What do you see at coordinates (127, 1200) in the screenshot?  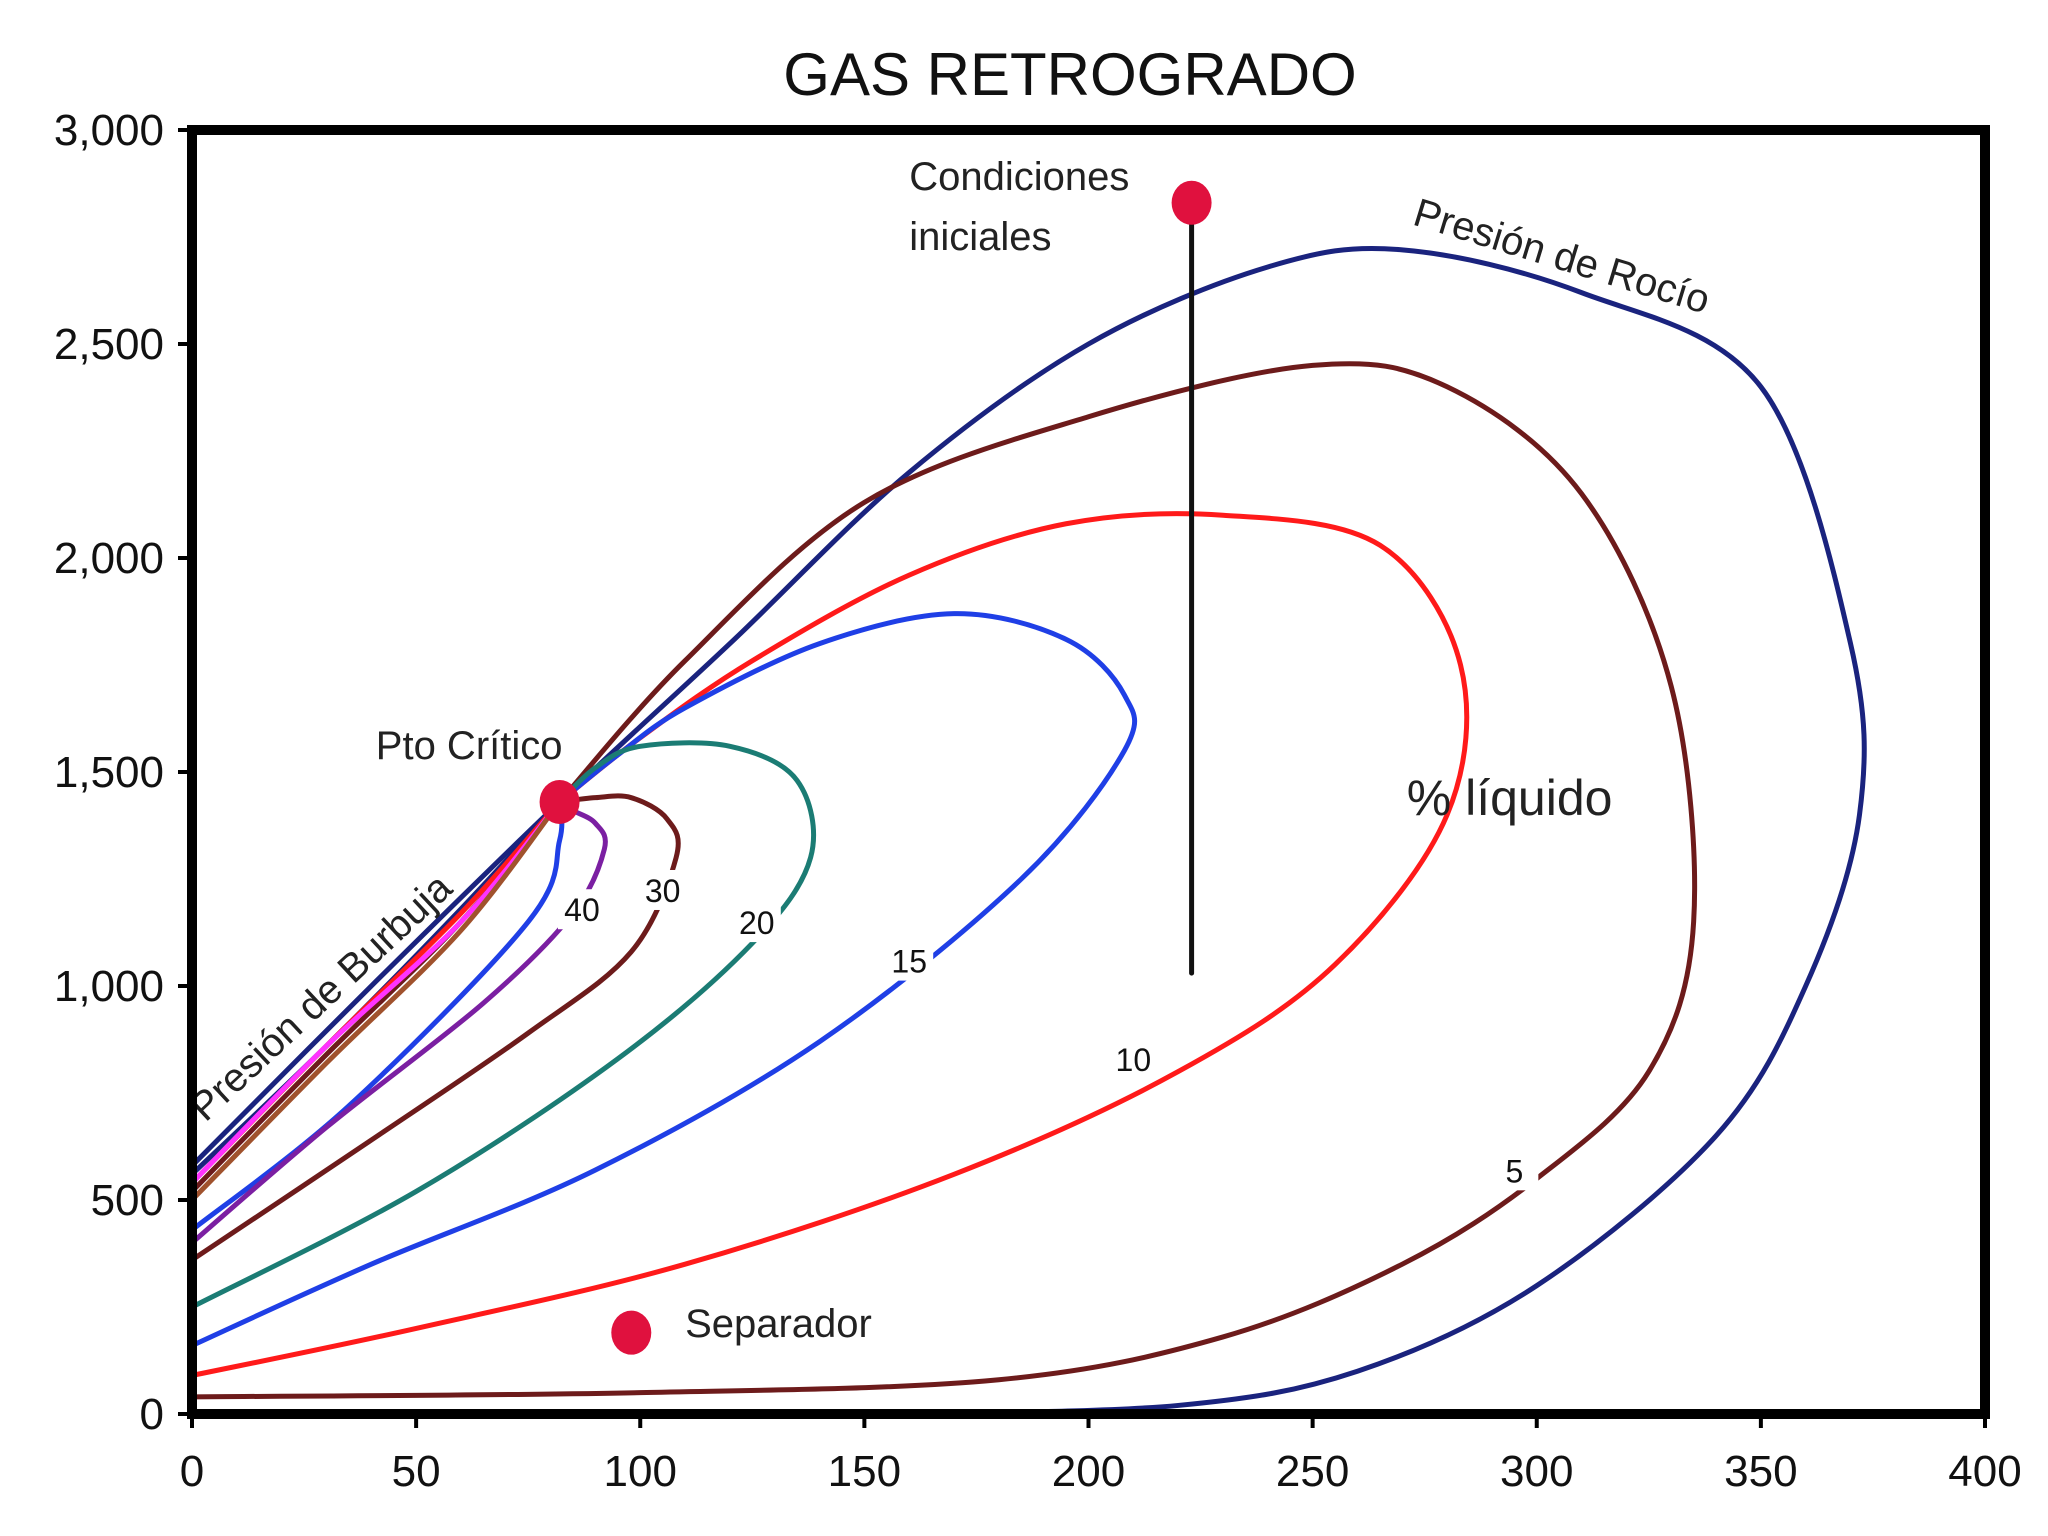 I see `y-tick-label-1: 500` at bounding box center [127, 1200].